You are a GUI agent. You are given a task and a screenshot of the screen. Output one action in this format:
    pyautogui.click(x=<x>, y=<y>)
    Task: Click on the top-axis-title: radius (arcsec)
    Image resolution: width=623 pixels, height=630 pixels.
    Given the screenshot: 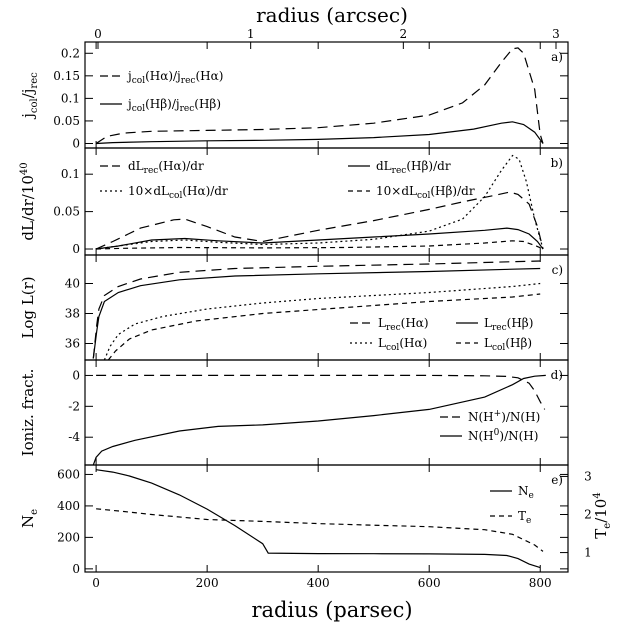 What is the action you would take?
    pyautogui.click(x=332, y=15)
    